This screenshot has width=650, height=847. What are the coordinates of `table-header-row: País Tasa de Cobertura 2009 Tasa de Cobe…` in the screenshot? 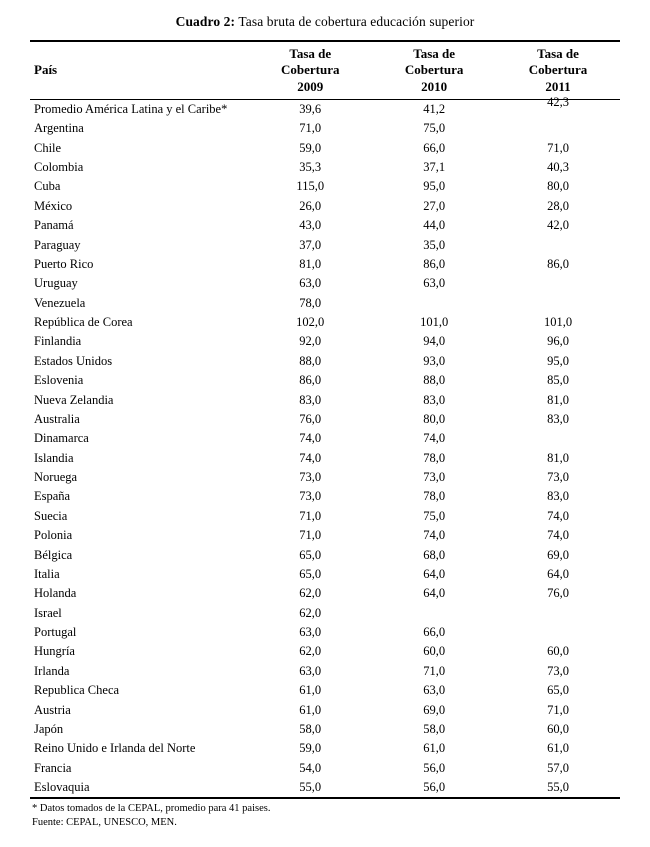 It's located at (325, 70).